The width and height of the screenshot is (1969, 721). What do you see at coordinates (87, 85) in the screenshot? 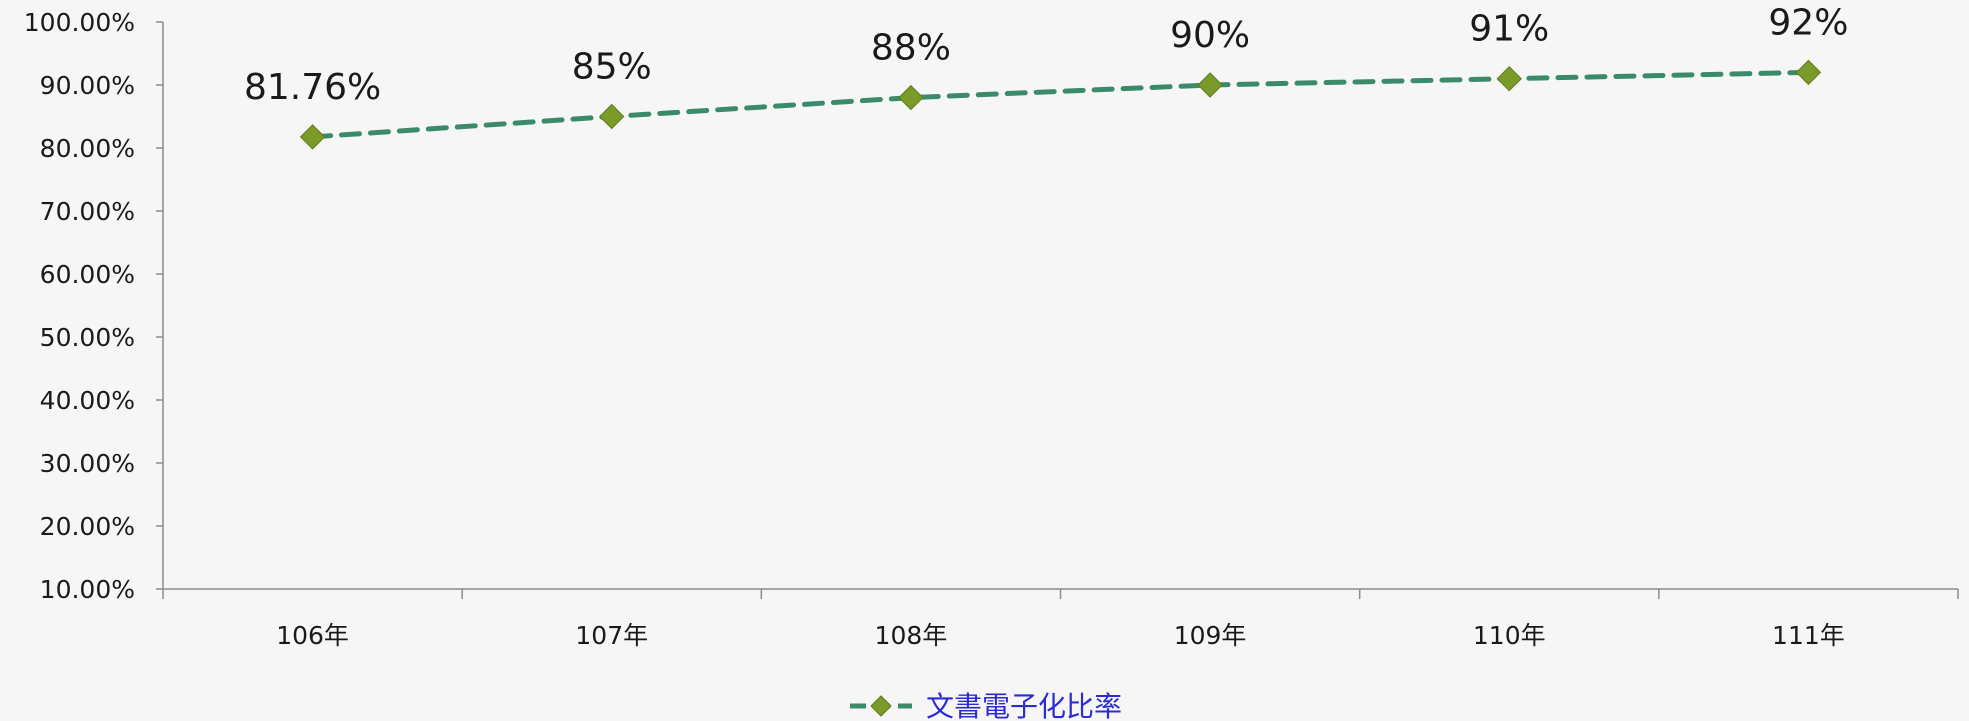
I see `y-tick-label: 90.00%` at bounding box center [87, 85].